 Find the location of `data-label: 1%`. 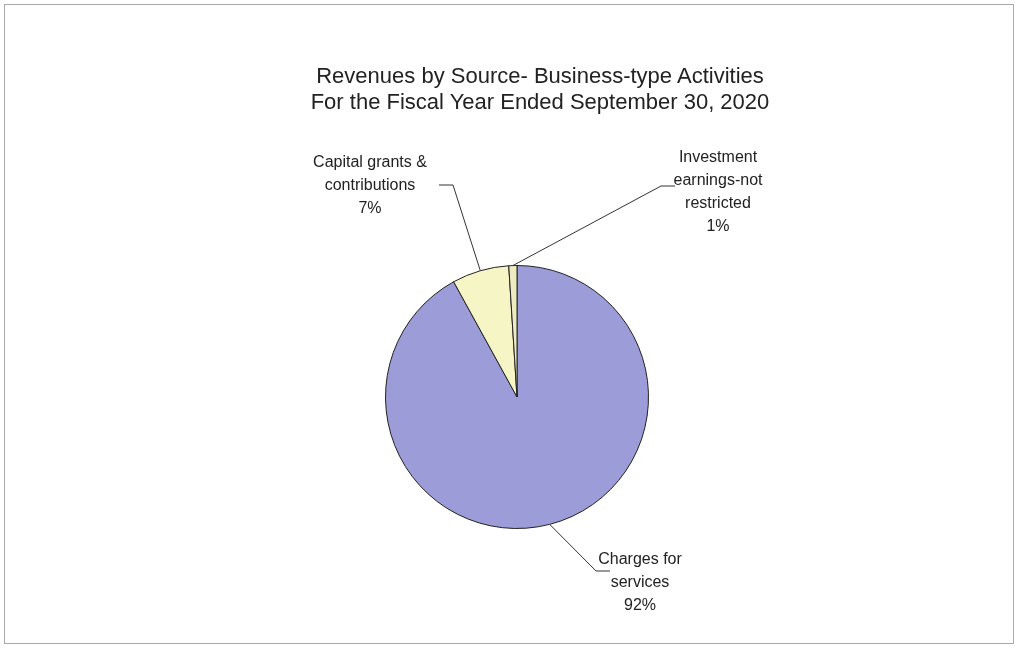

data-label: 1% is located at coordinates (718, 226).